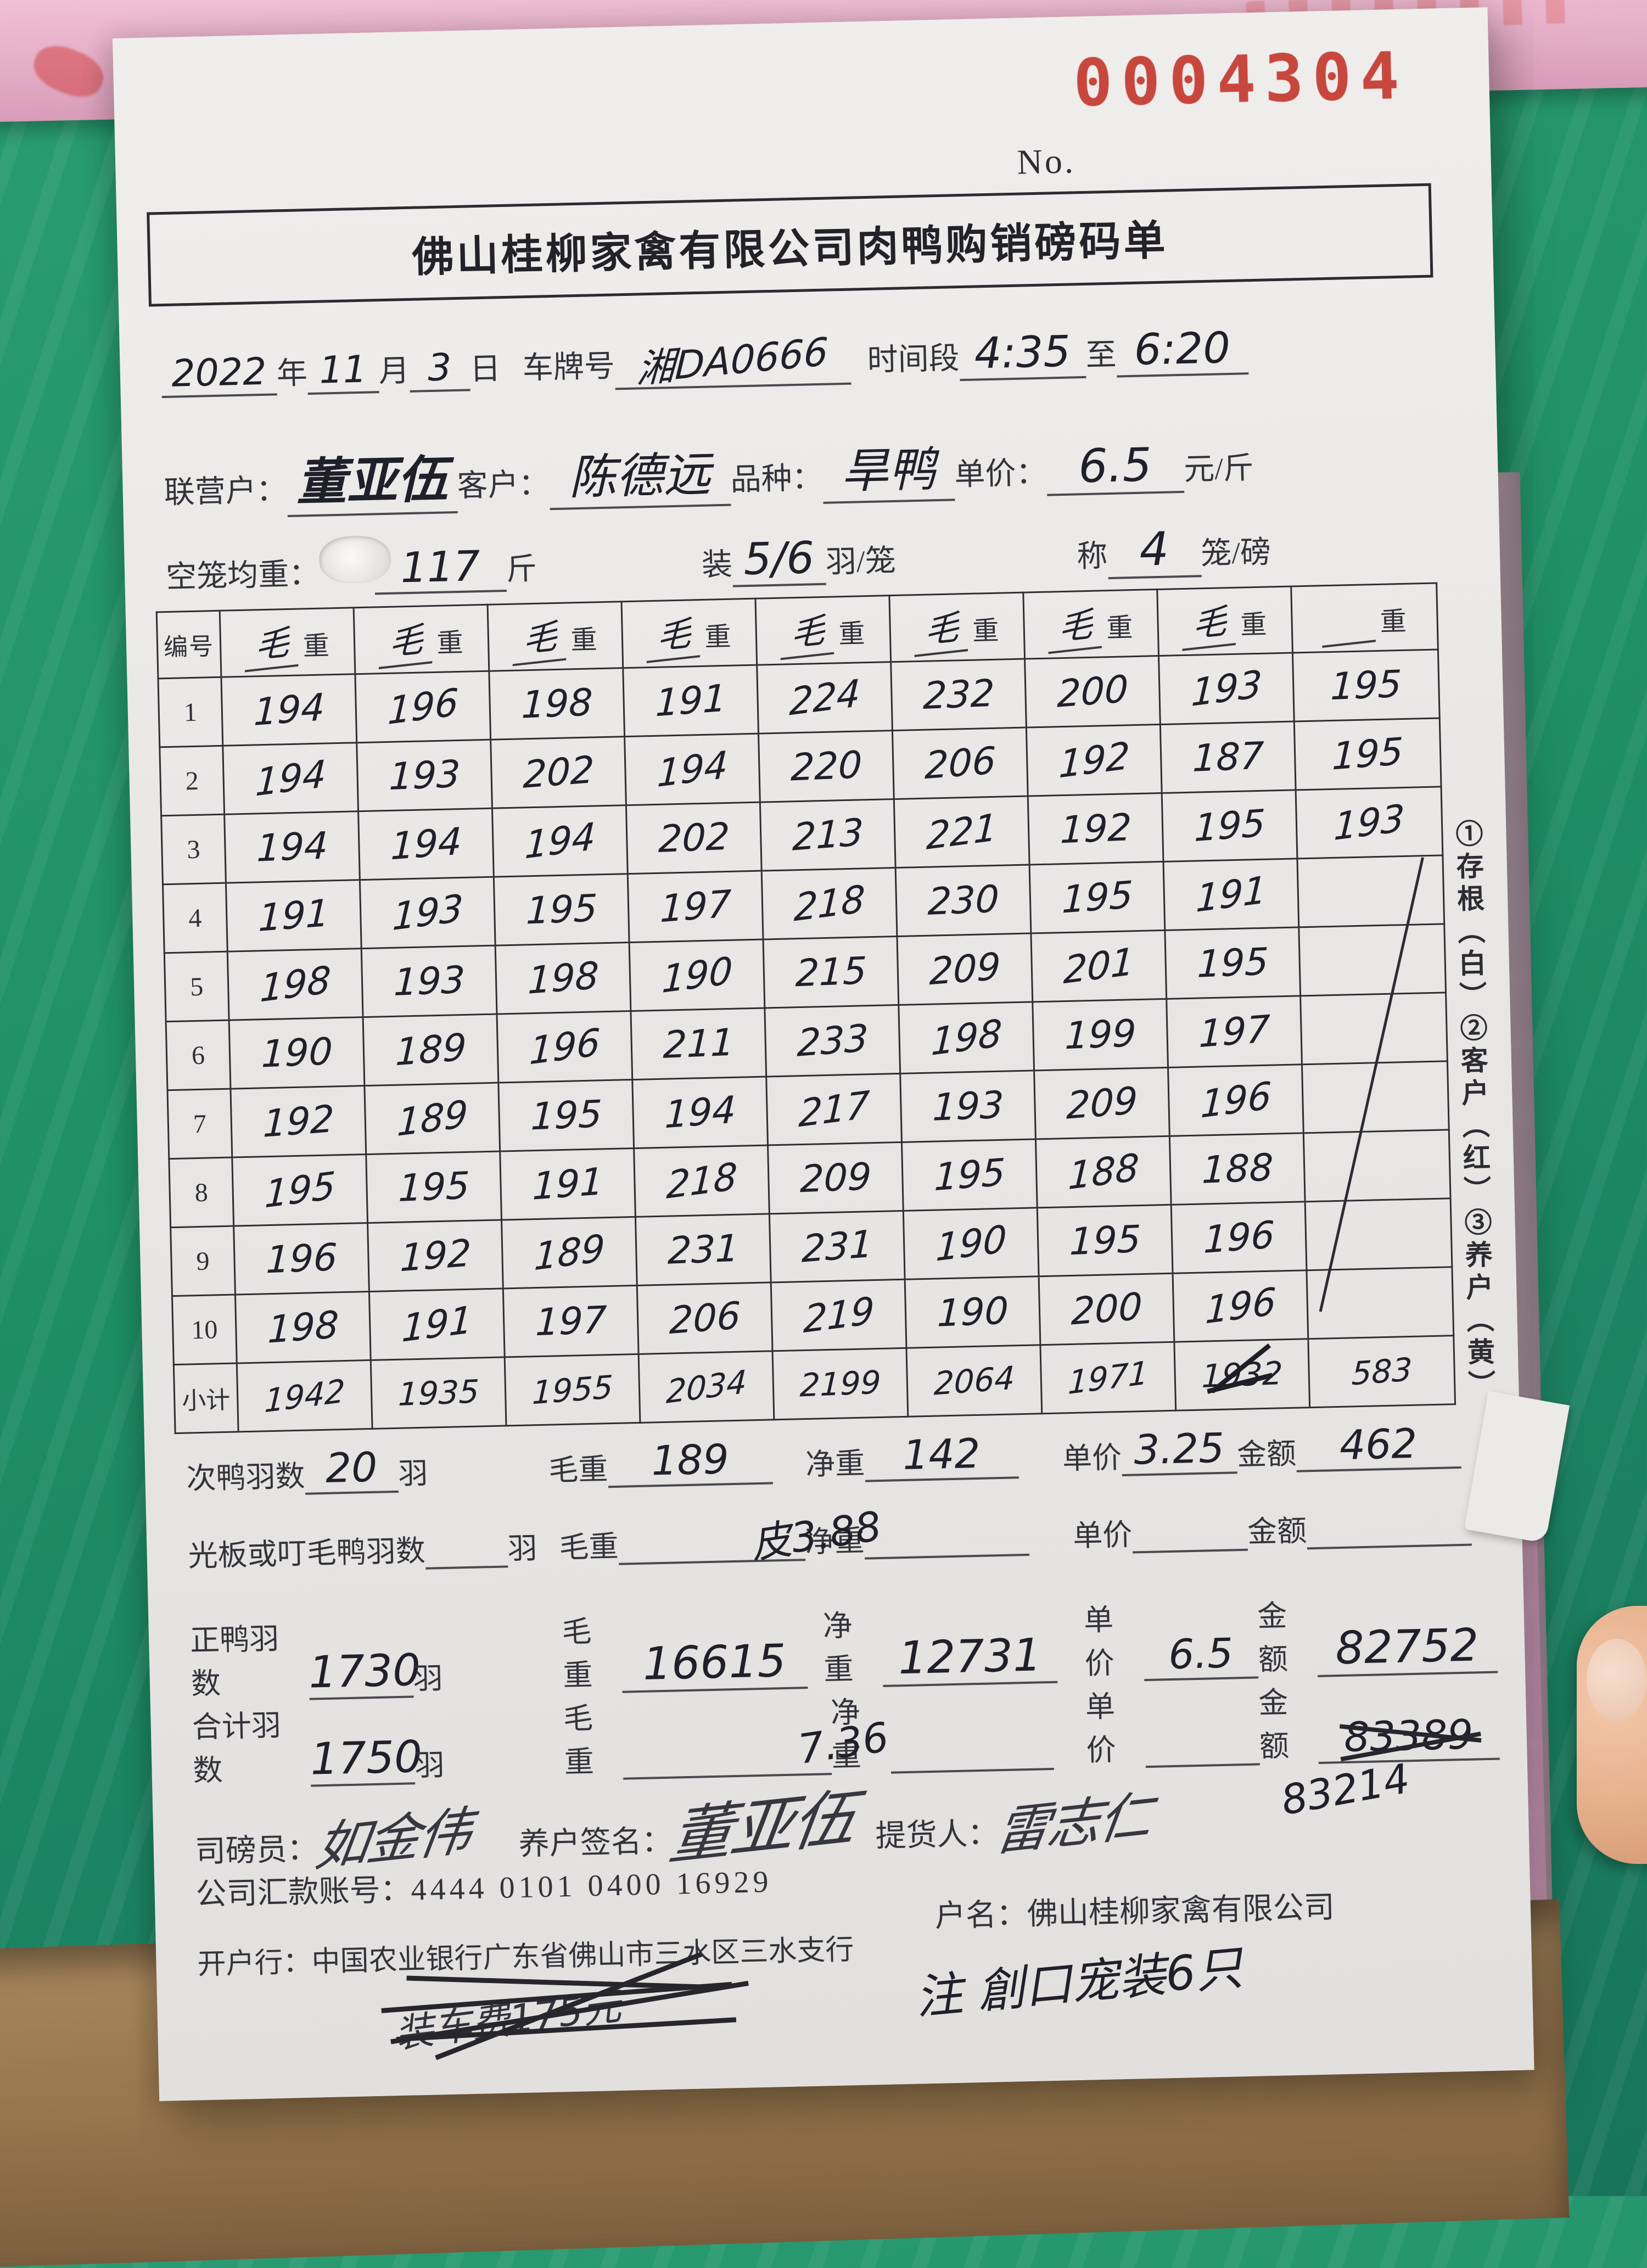 The image size is (1647, 2268). Describe the element at coordinates (702, 1181) in the screenshot. I see `weight-cell: 218` at that location.